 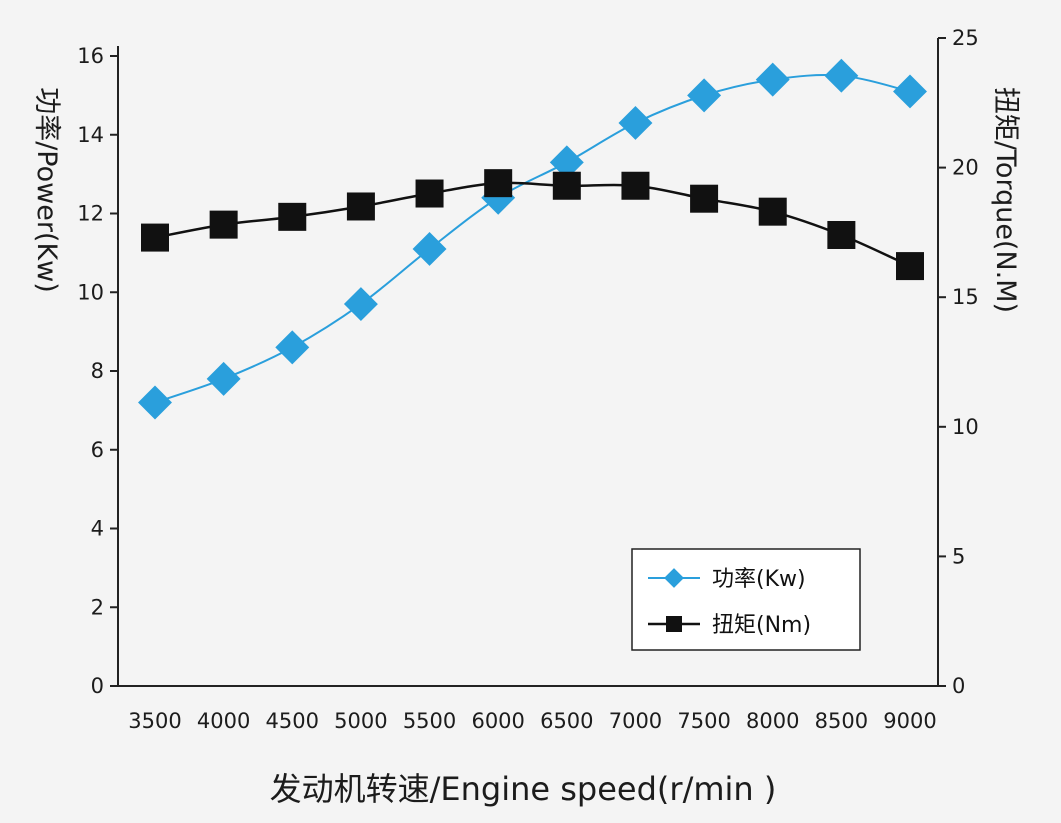 I want to click on left-y-ticks: 0 2 4 6 8 10 12 14 16, so click(x=97, y=371).